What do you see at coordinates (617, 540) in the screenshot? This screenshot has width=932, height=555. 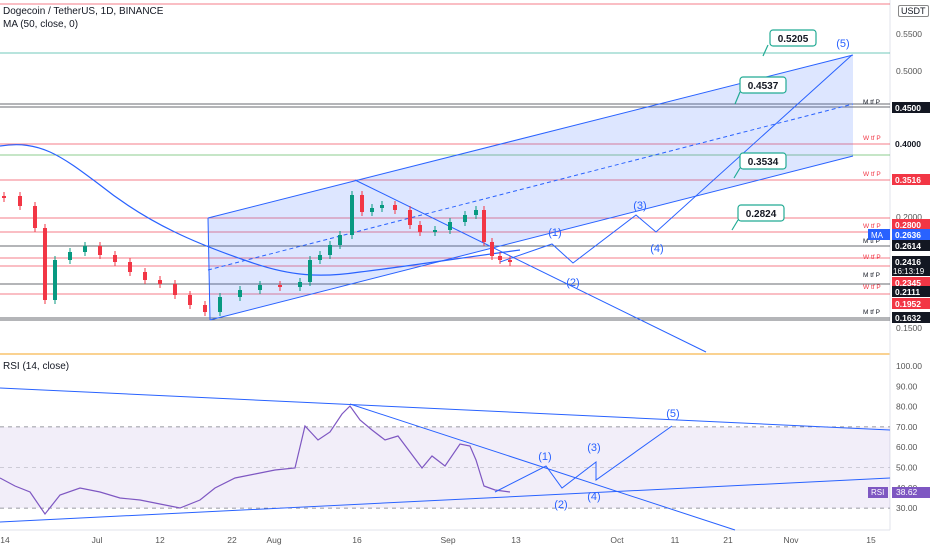 I see `time-tick-8: Oct` at bounding box center [617, 540].